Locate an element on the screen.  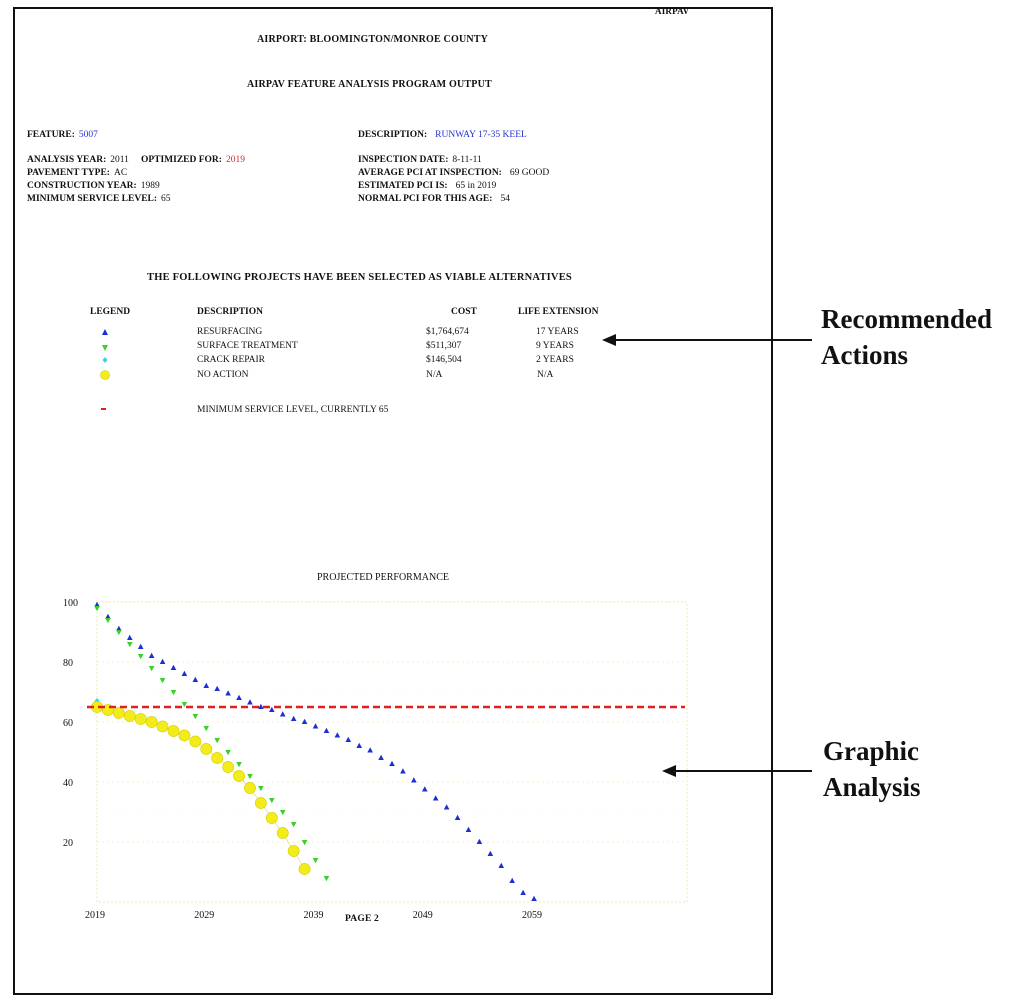
no-action-line is located at coordinates (200, 788).